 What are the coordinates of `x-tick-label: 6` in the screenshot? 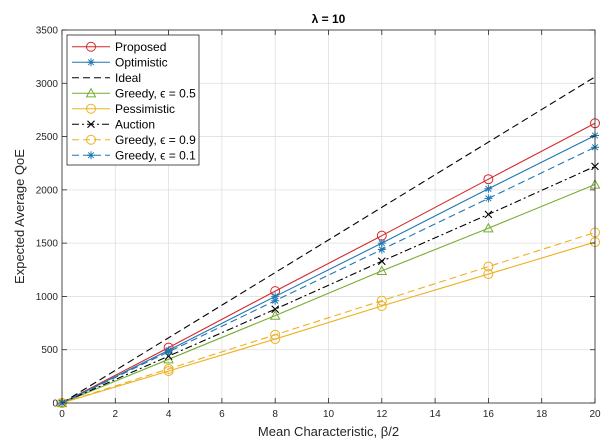 It's located at (222, 414).